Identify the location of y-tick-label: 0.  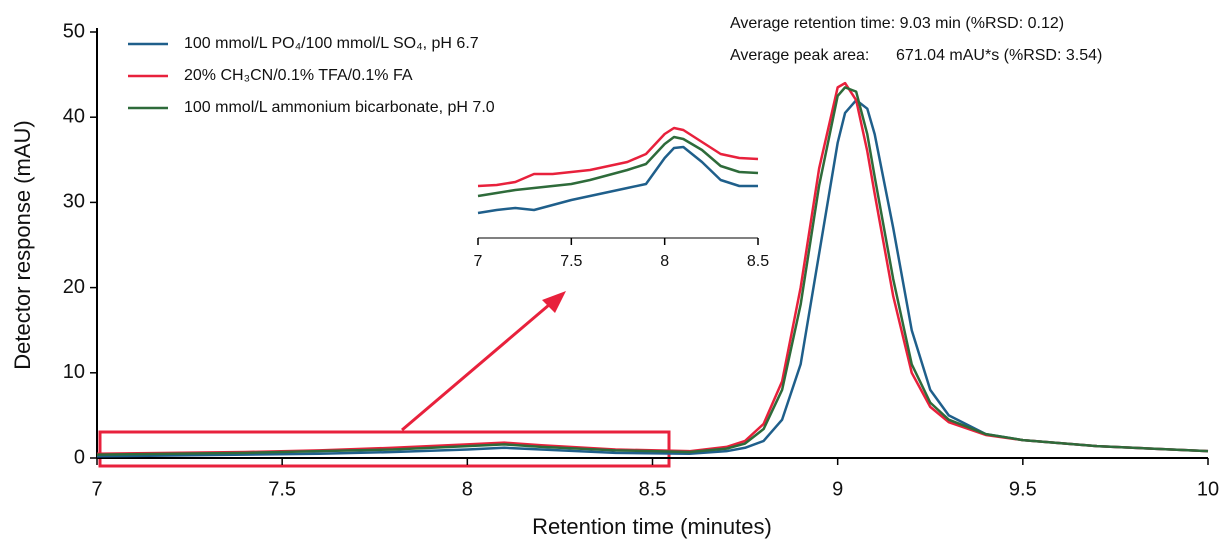
(79, 457).